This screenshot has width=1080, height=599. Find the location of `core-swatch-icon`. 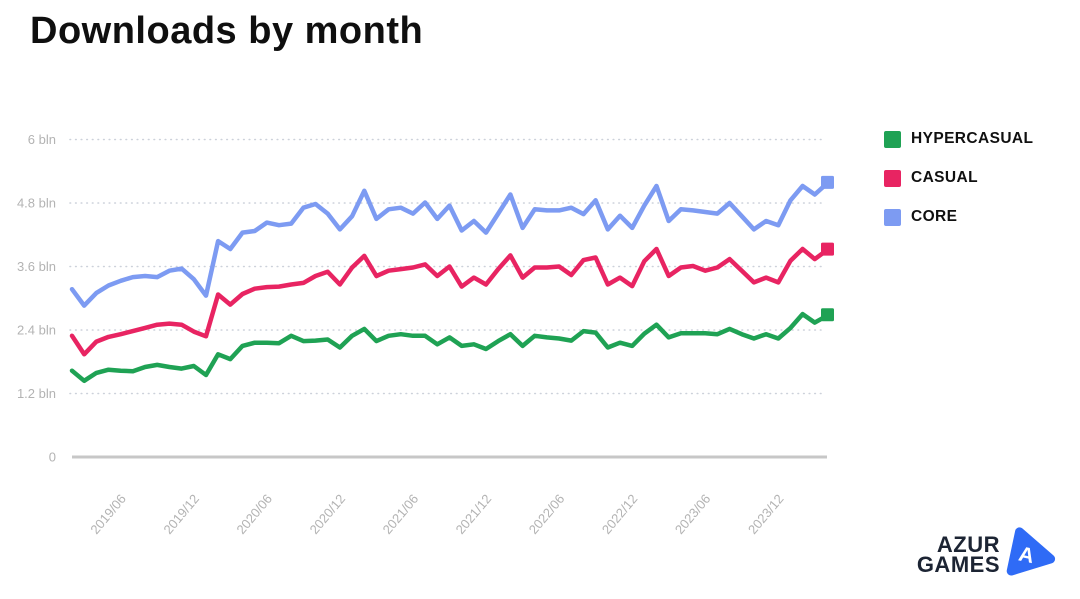

core-swatch-icon is located at coordinates (892, 217).